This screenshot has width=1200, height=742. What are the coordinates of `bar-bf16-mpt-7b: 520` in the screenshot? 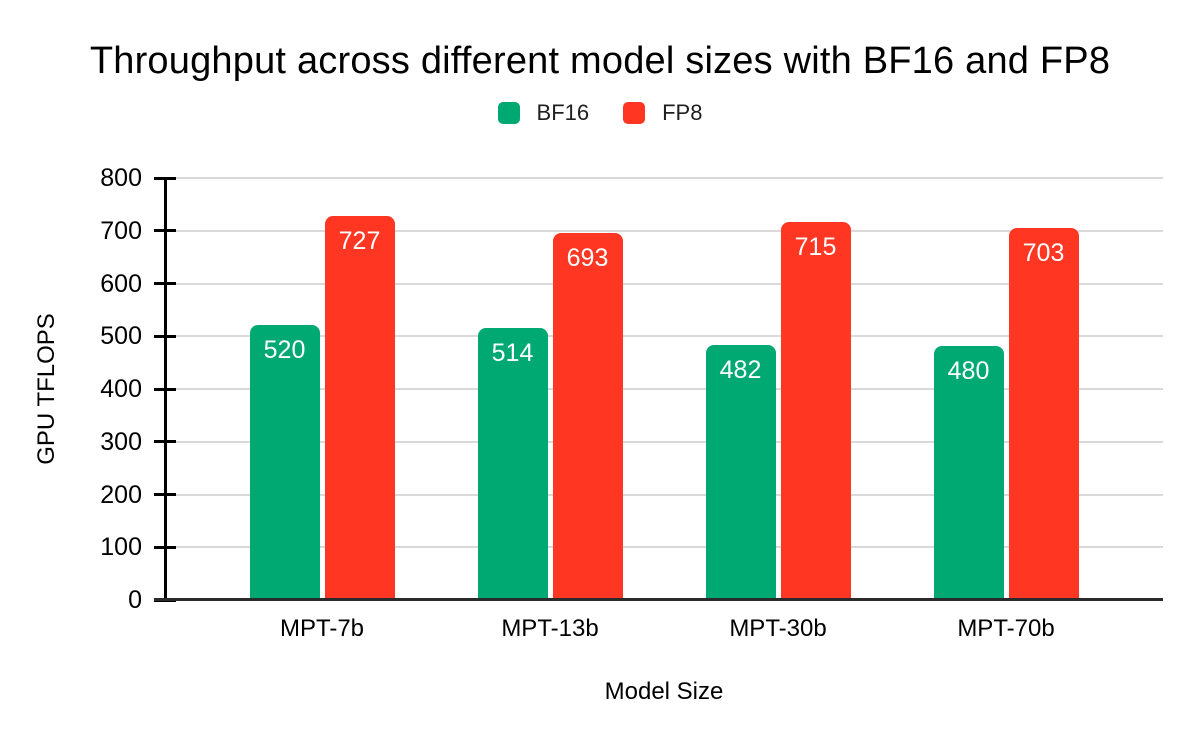 It's located at (284, 461).